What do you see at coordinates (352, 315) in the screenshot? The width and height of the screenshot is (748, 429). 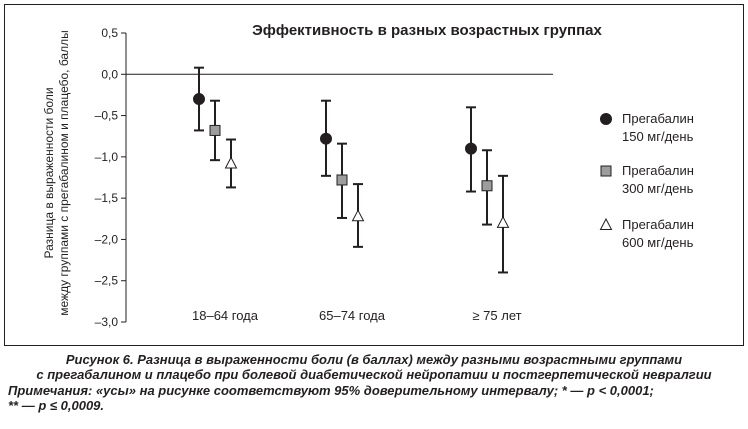 I see `category-label: 65–74 года` at bounding box center [352, 315].